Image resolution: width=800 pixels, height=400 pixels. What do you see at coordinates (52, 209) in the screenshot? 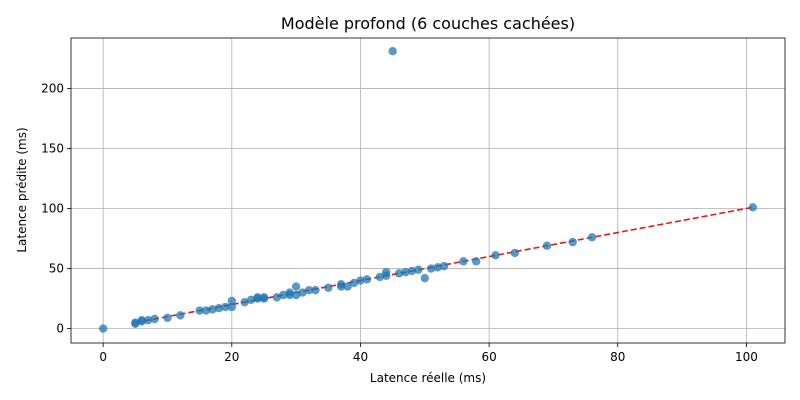
I see `y-tick-label: 100` at bounding box center [52, 209].